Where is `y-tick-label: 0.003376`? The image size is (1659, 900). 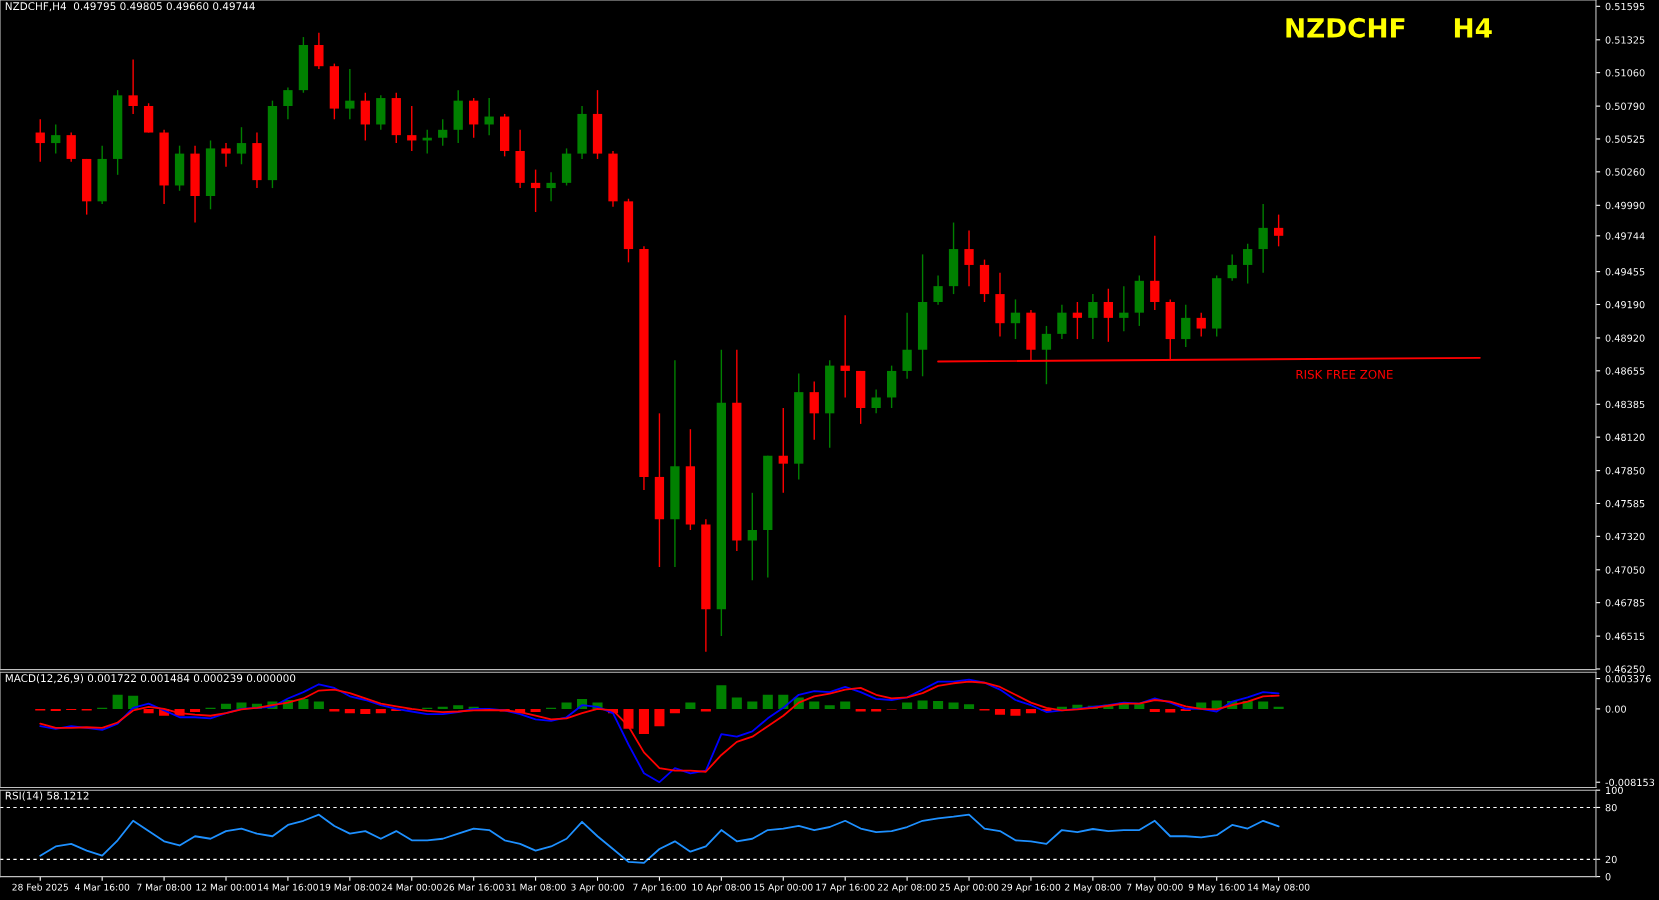
y-tick-label: 0.003376 is located at coordinates (1628, 679).